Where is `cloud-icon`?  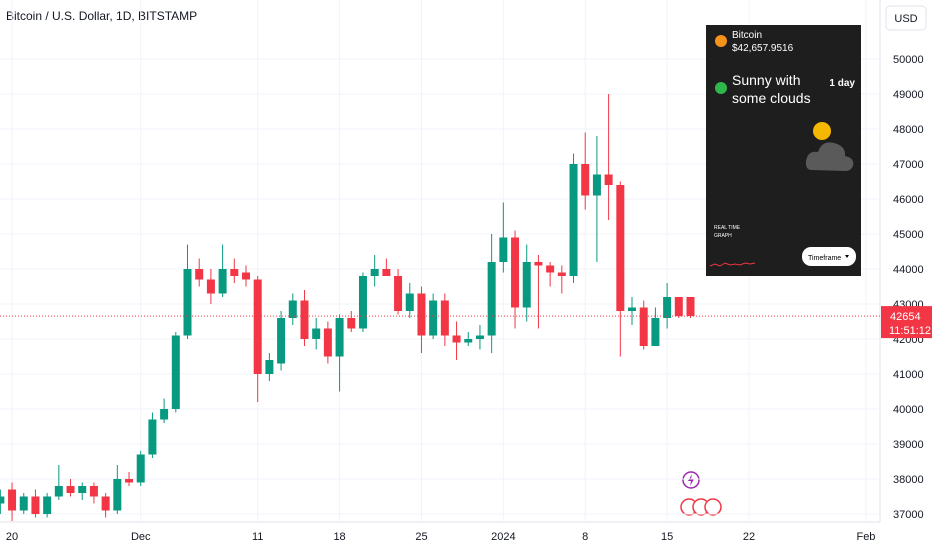 cloud-icon is located at coordinates (829, 156).